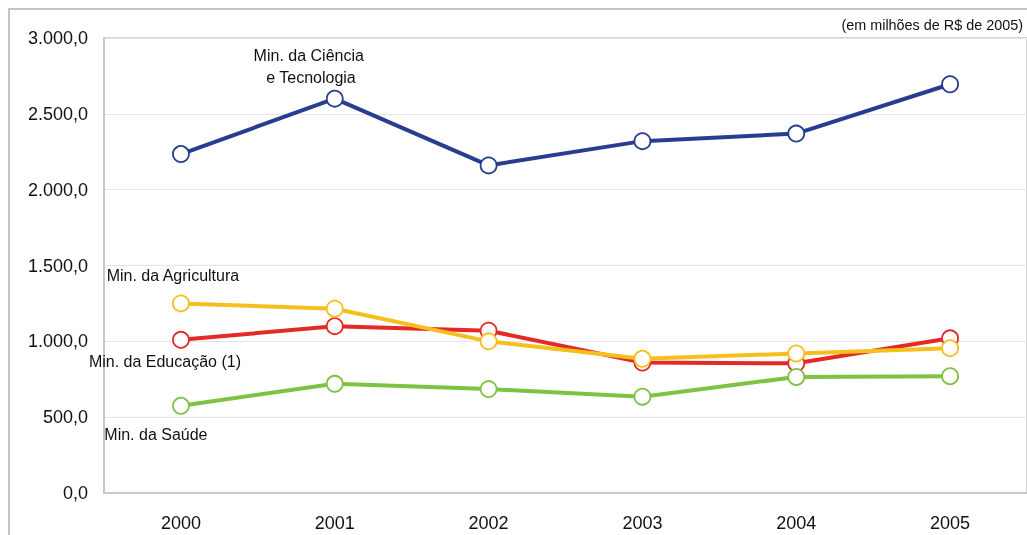 The height and width of the screenshot is (535, 1027). Describe the element at coordinates (57, 113) in the screenshot. I see `y-tick-label: 2.500,0` at that location.